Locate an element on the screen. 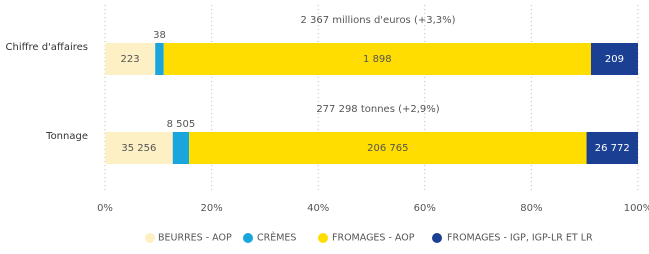 The image size is (649, 254). x-tick-label: 40% is located at coordinates (318, 208).